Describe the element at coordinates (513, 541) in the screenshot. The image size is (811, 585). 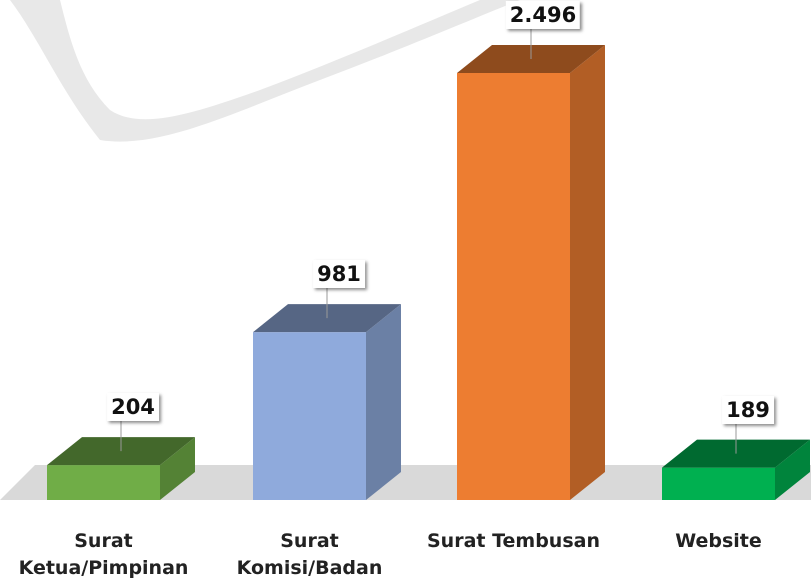
I see `x-tick-label: Surat Tembusan` at that location.